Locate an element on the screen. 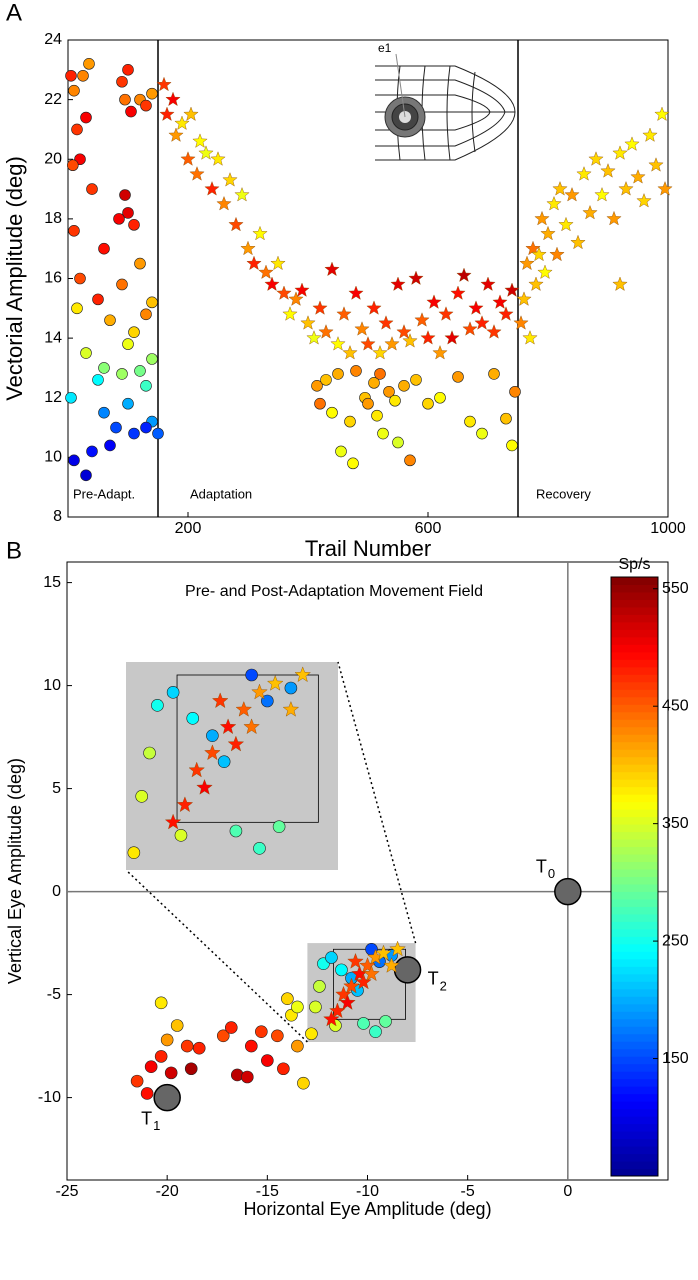  y-tick-label: 14 is located at coordinates (53, 337).